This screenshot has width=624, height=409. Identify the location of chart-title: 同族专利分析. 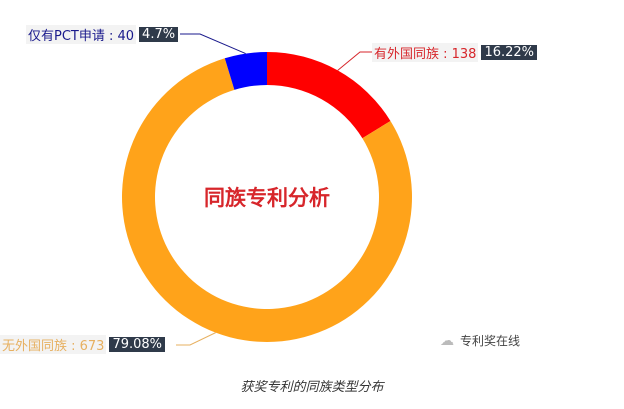
(267, 198).